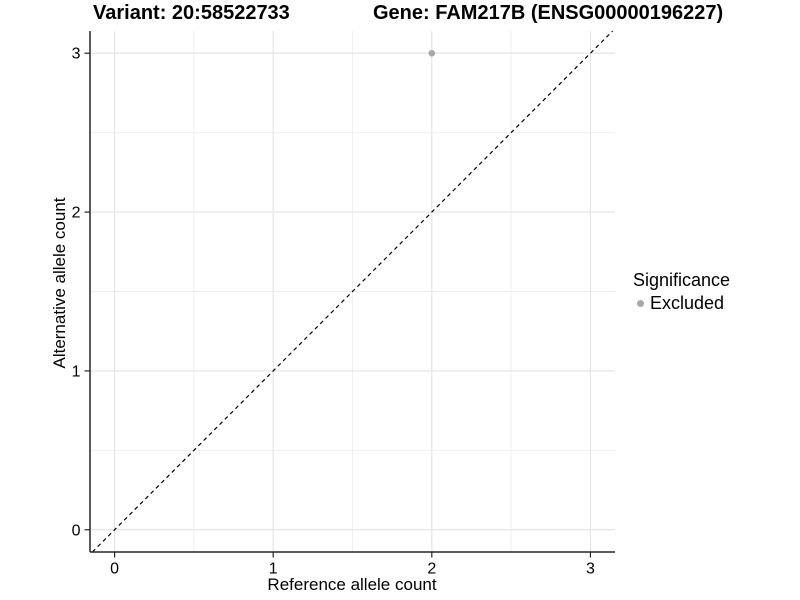  What do you see at coordinates (431, 569) in the screenshot?
I see `x-tick-label: 2` at bounding box center [431, 569].